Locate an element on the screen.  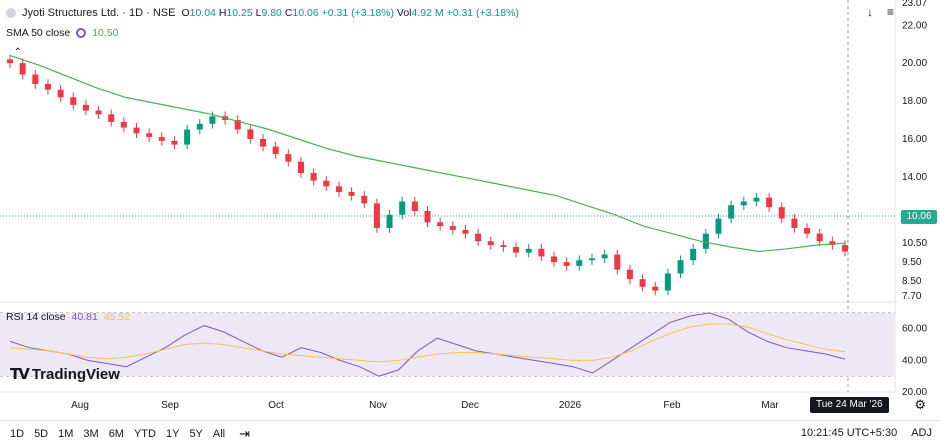
timeframe-button: 3M is located at coordinates (91, 433).